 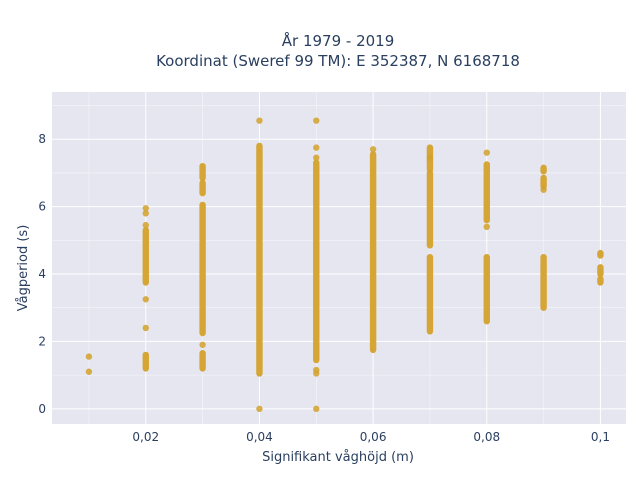 I want to click on chart-title-line-1: År 1979 - 2019, so click(x=338, y=40).